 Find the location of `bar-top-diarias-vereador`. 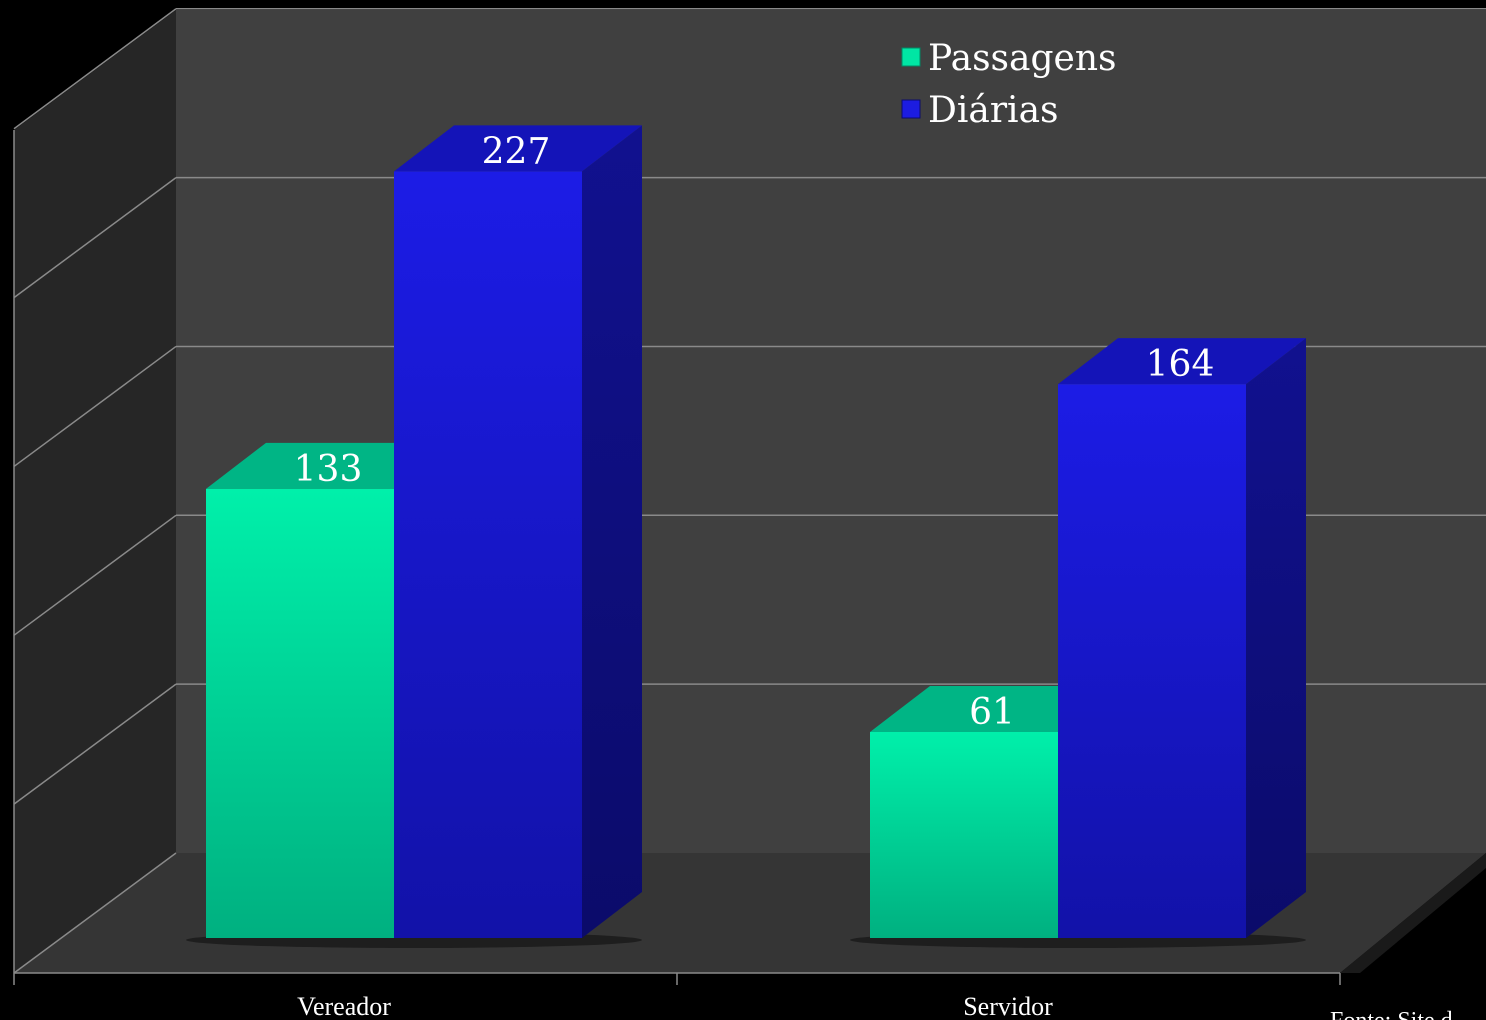

bar-top-diarias-vereador is located at coordinates (518, 148).